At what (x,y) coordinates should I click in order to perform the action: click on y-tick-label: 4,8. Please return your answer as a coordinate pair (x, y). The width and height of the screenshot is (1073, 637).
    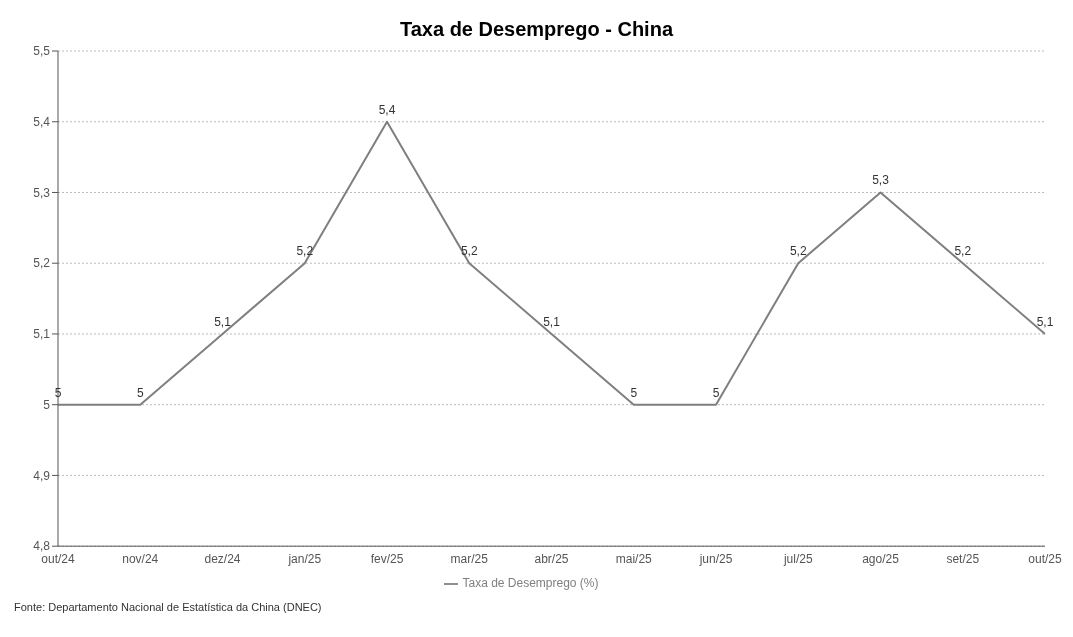
    Looking at the image, I should click on (42, 546).